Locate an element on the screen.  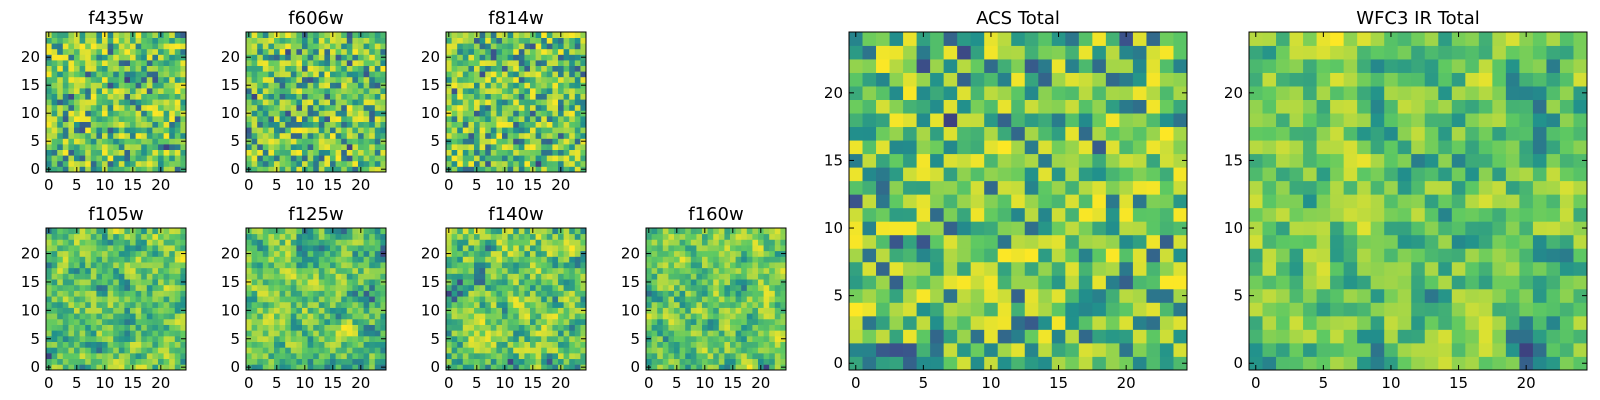
y-tick-label: 20 is located at coordinates (430, 254).